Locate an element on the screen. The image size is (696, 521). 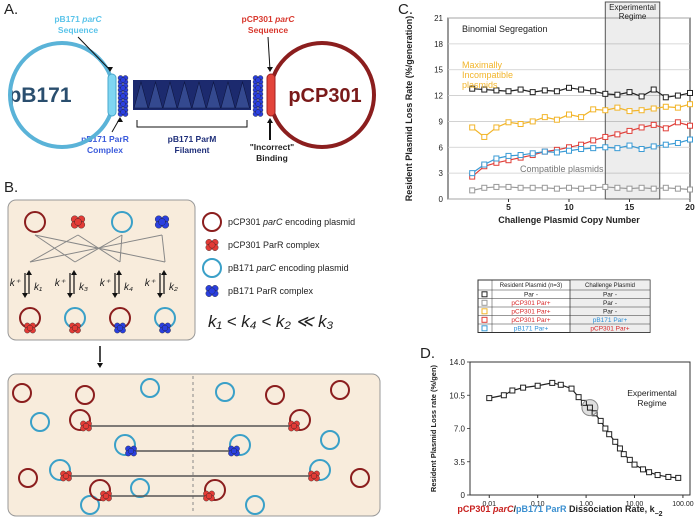
site-label: pCP301 parC is located at coordinates (269, 19).